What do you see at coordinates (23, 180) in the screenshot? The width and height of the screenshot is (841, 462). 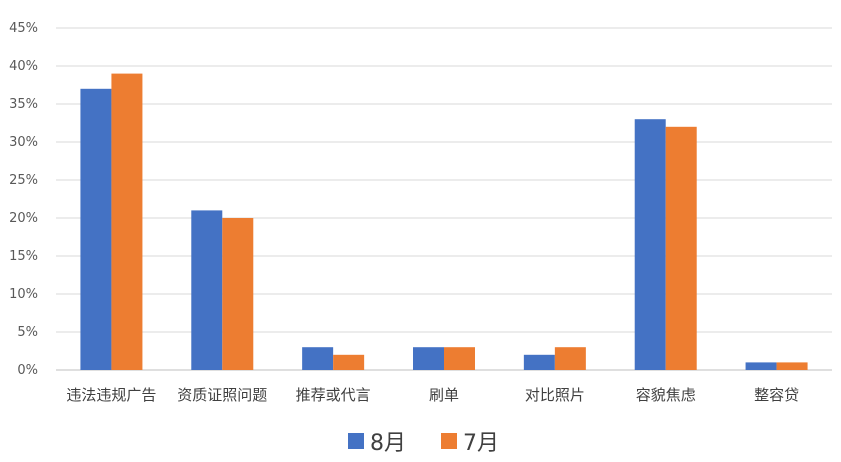 I see `y-tick-label: 25%` at bounding box center [23, 180].